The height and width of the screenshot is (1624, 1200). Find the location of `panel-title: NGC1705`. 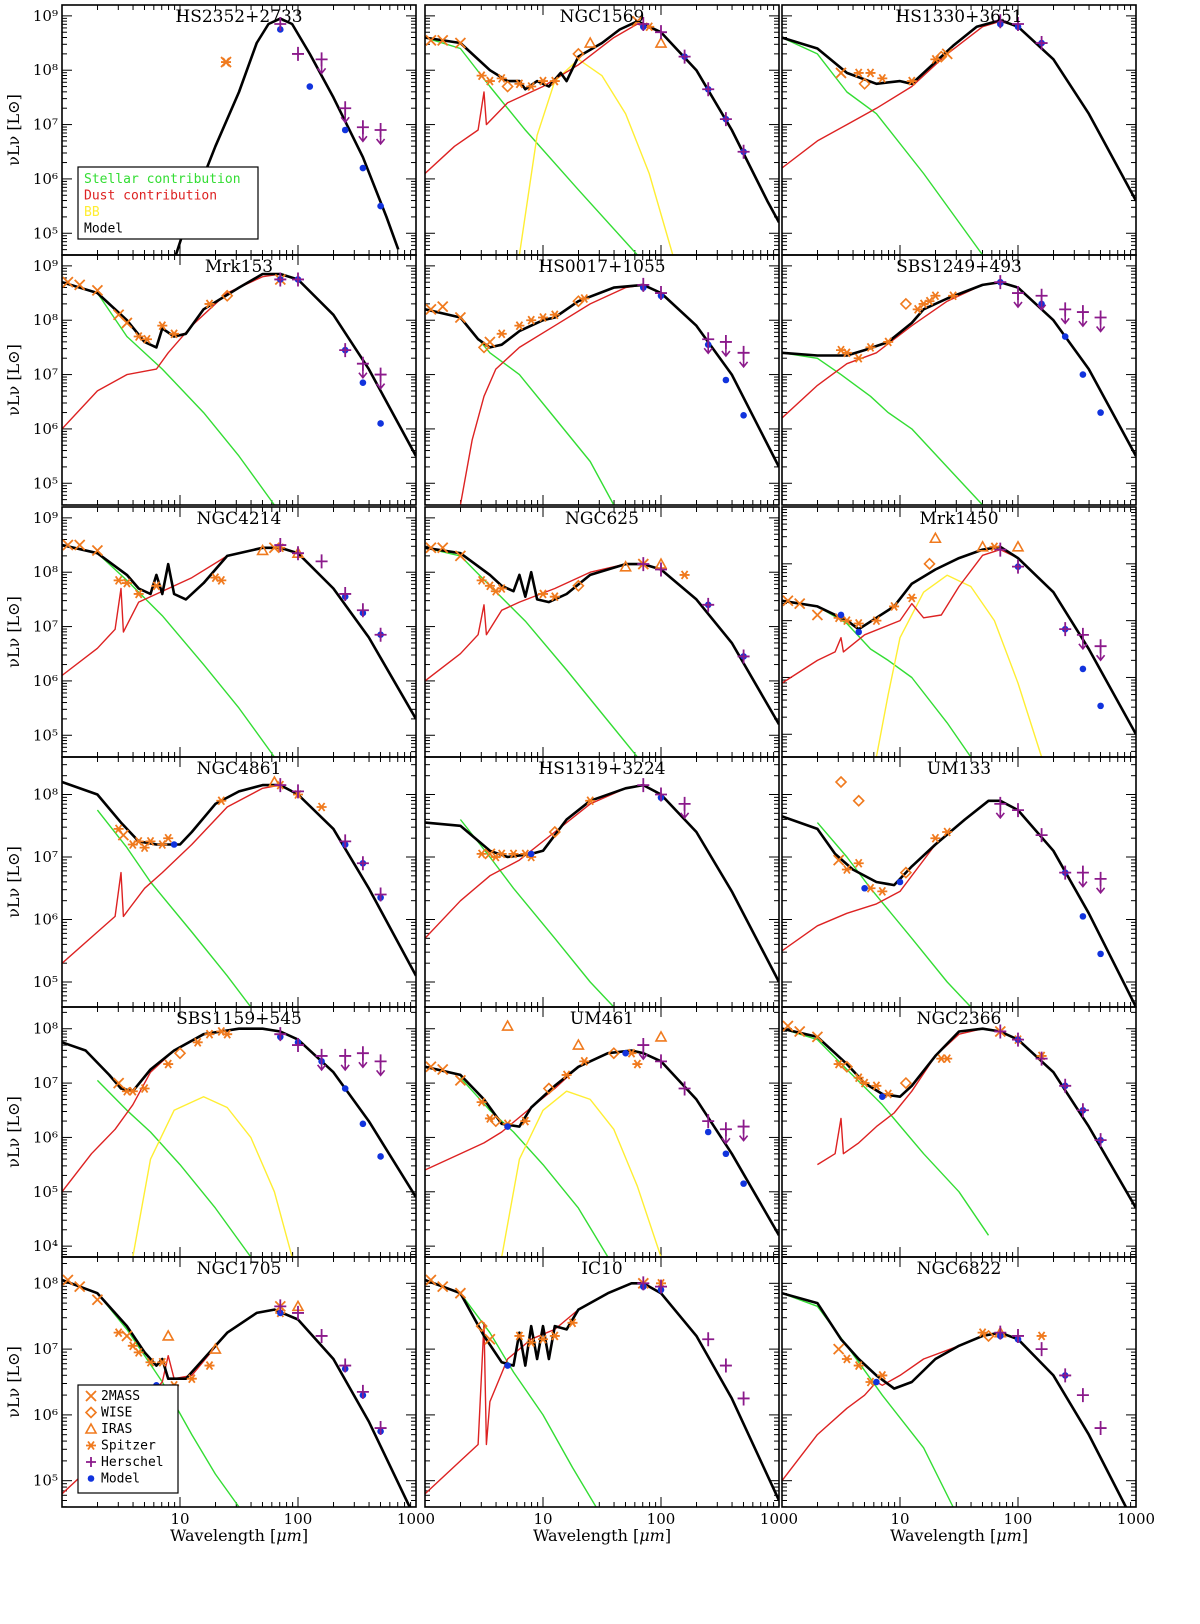

panel-title: NGC1705 is located at coordinates (239, 1269).